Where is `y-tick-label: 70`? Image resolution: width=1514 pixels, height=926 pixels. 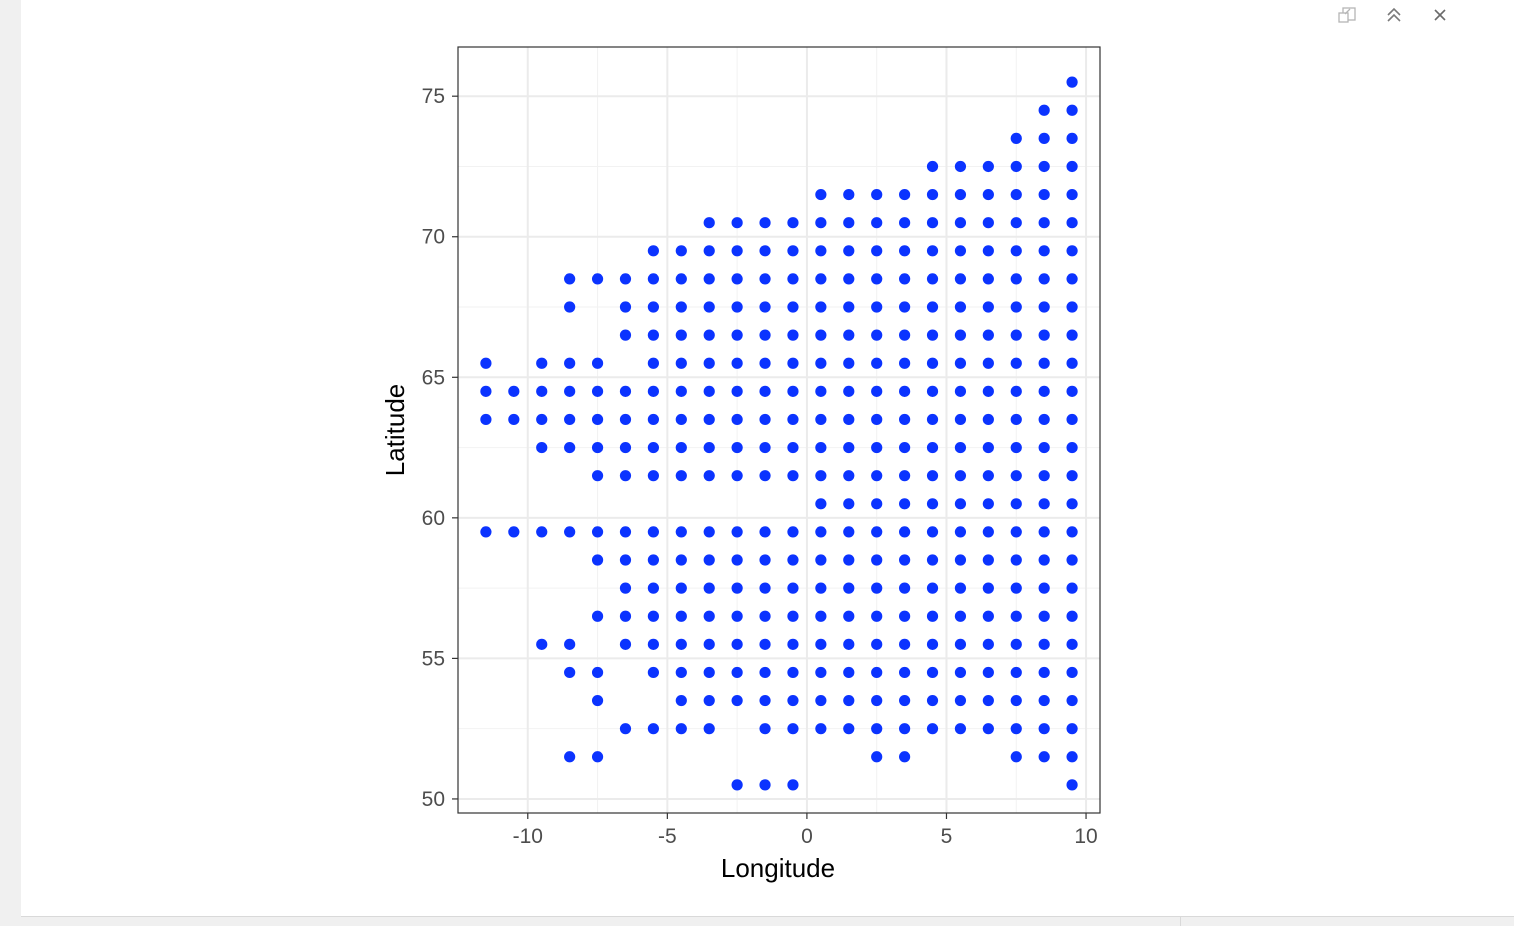 y-tick-label: 70 is located at coordinates (433, 237).